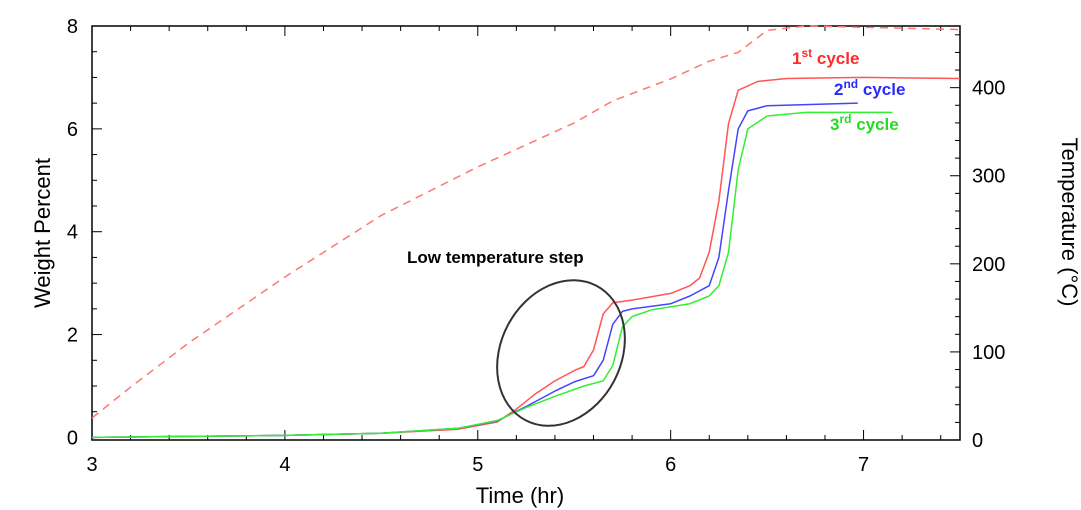 The image size is (1081, 510). What do you see at coordinates (520, 495) in the screenshot?
I see `x-axis-title: Time (hr)` at bounding box center [520, 495].